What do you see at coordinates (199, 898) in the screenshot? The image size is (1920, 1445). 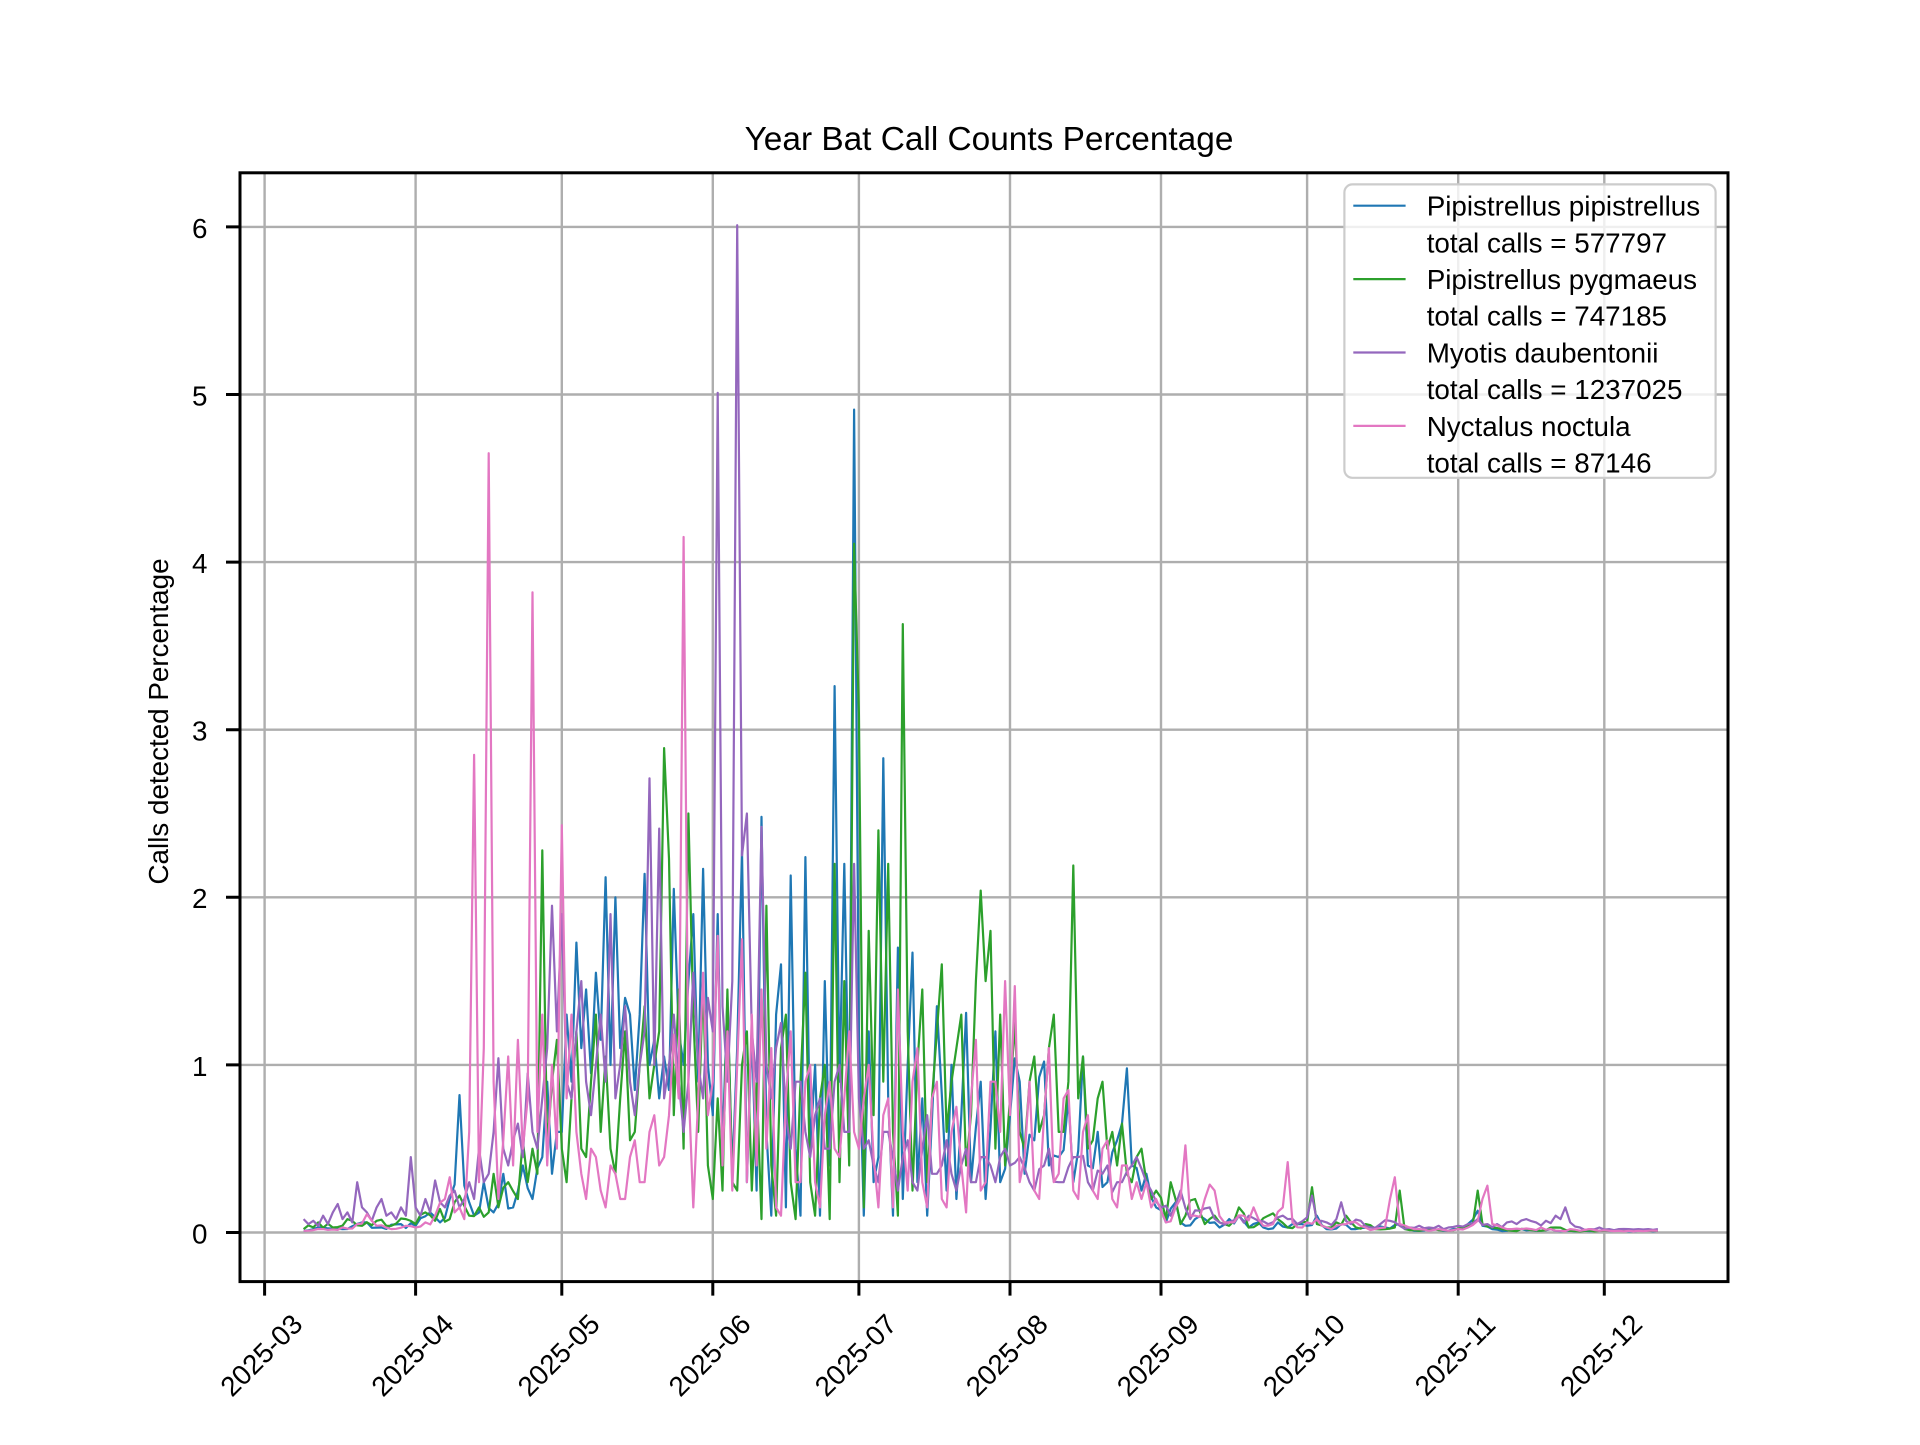 I see `svg-text: 2` at bounding box center [199, 898].